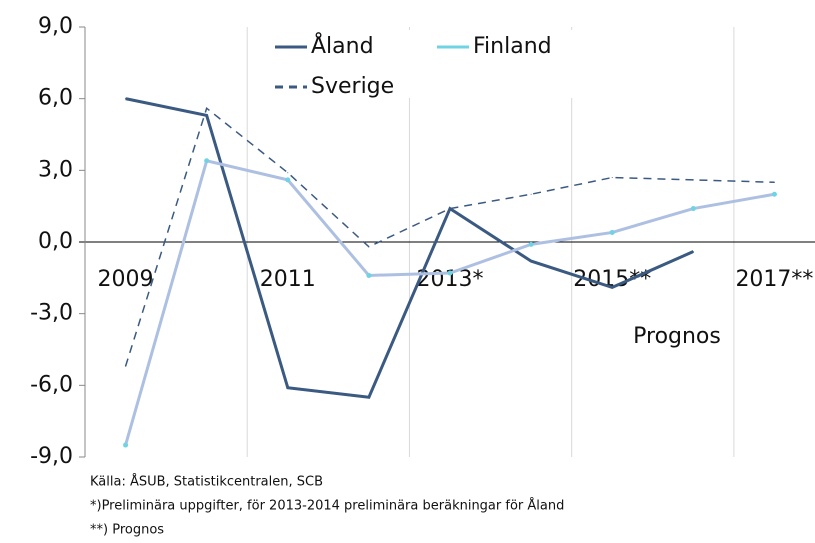 Image resolution: width=815 pixels, height=543 pixels. I want to click on y-tick-label: 6,0, so click(55, 98).